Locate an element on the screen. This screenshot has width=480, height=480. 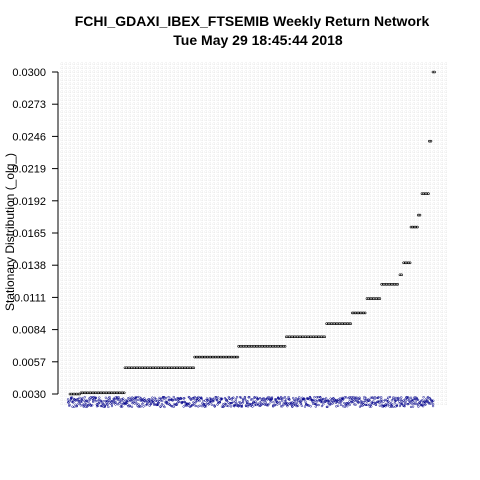
y-tick-label: 0.0300 is located at coordinates (29, 73).